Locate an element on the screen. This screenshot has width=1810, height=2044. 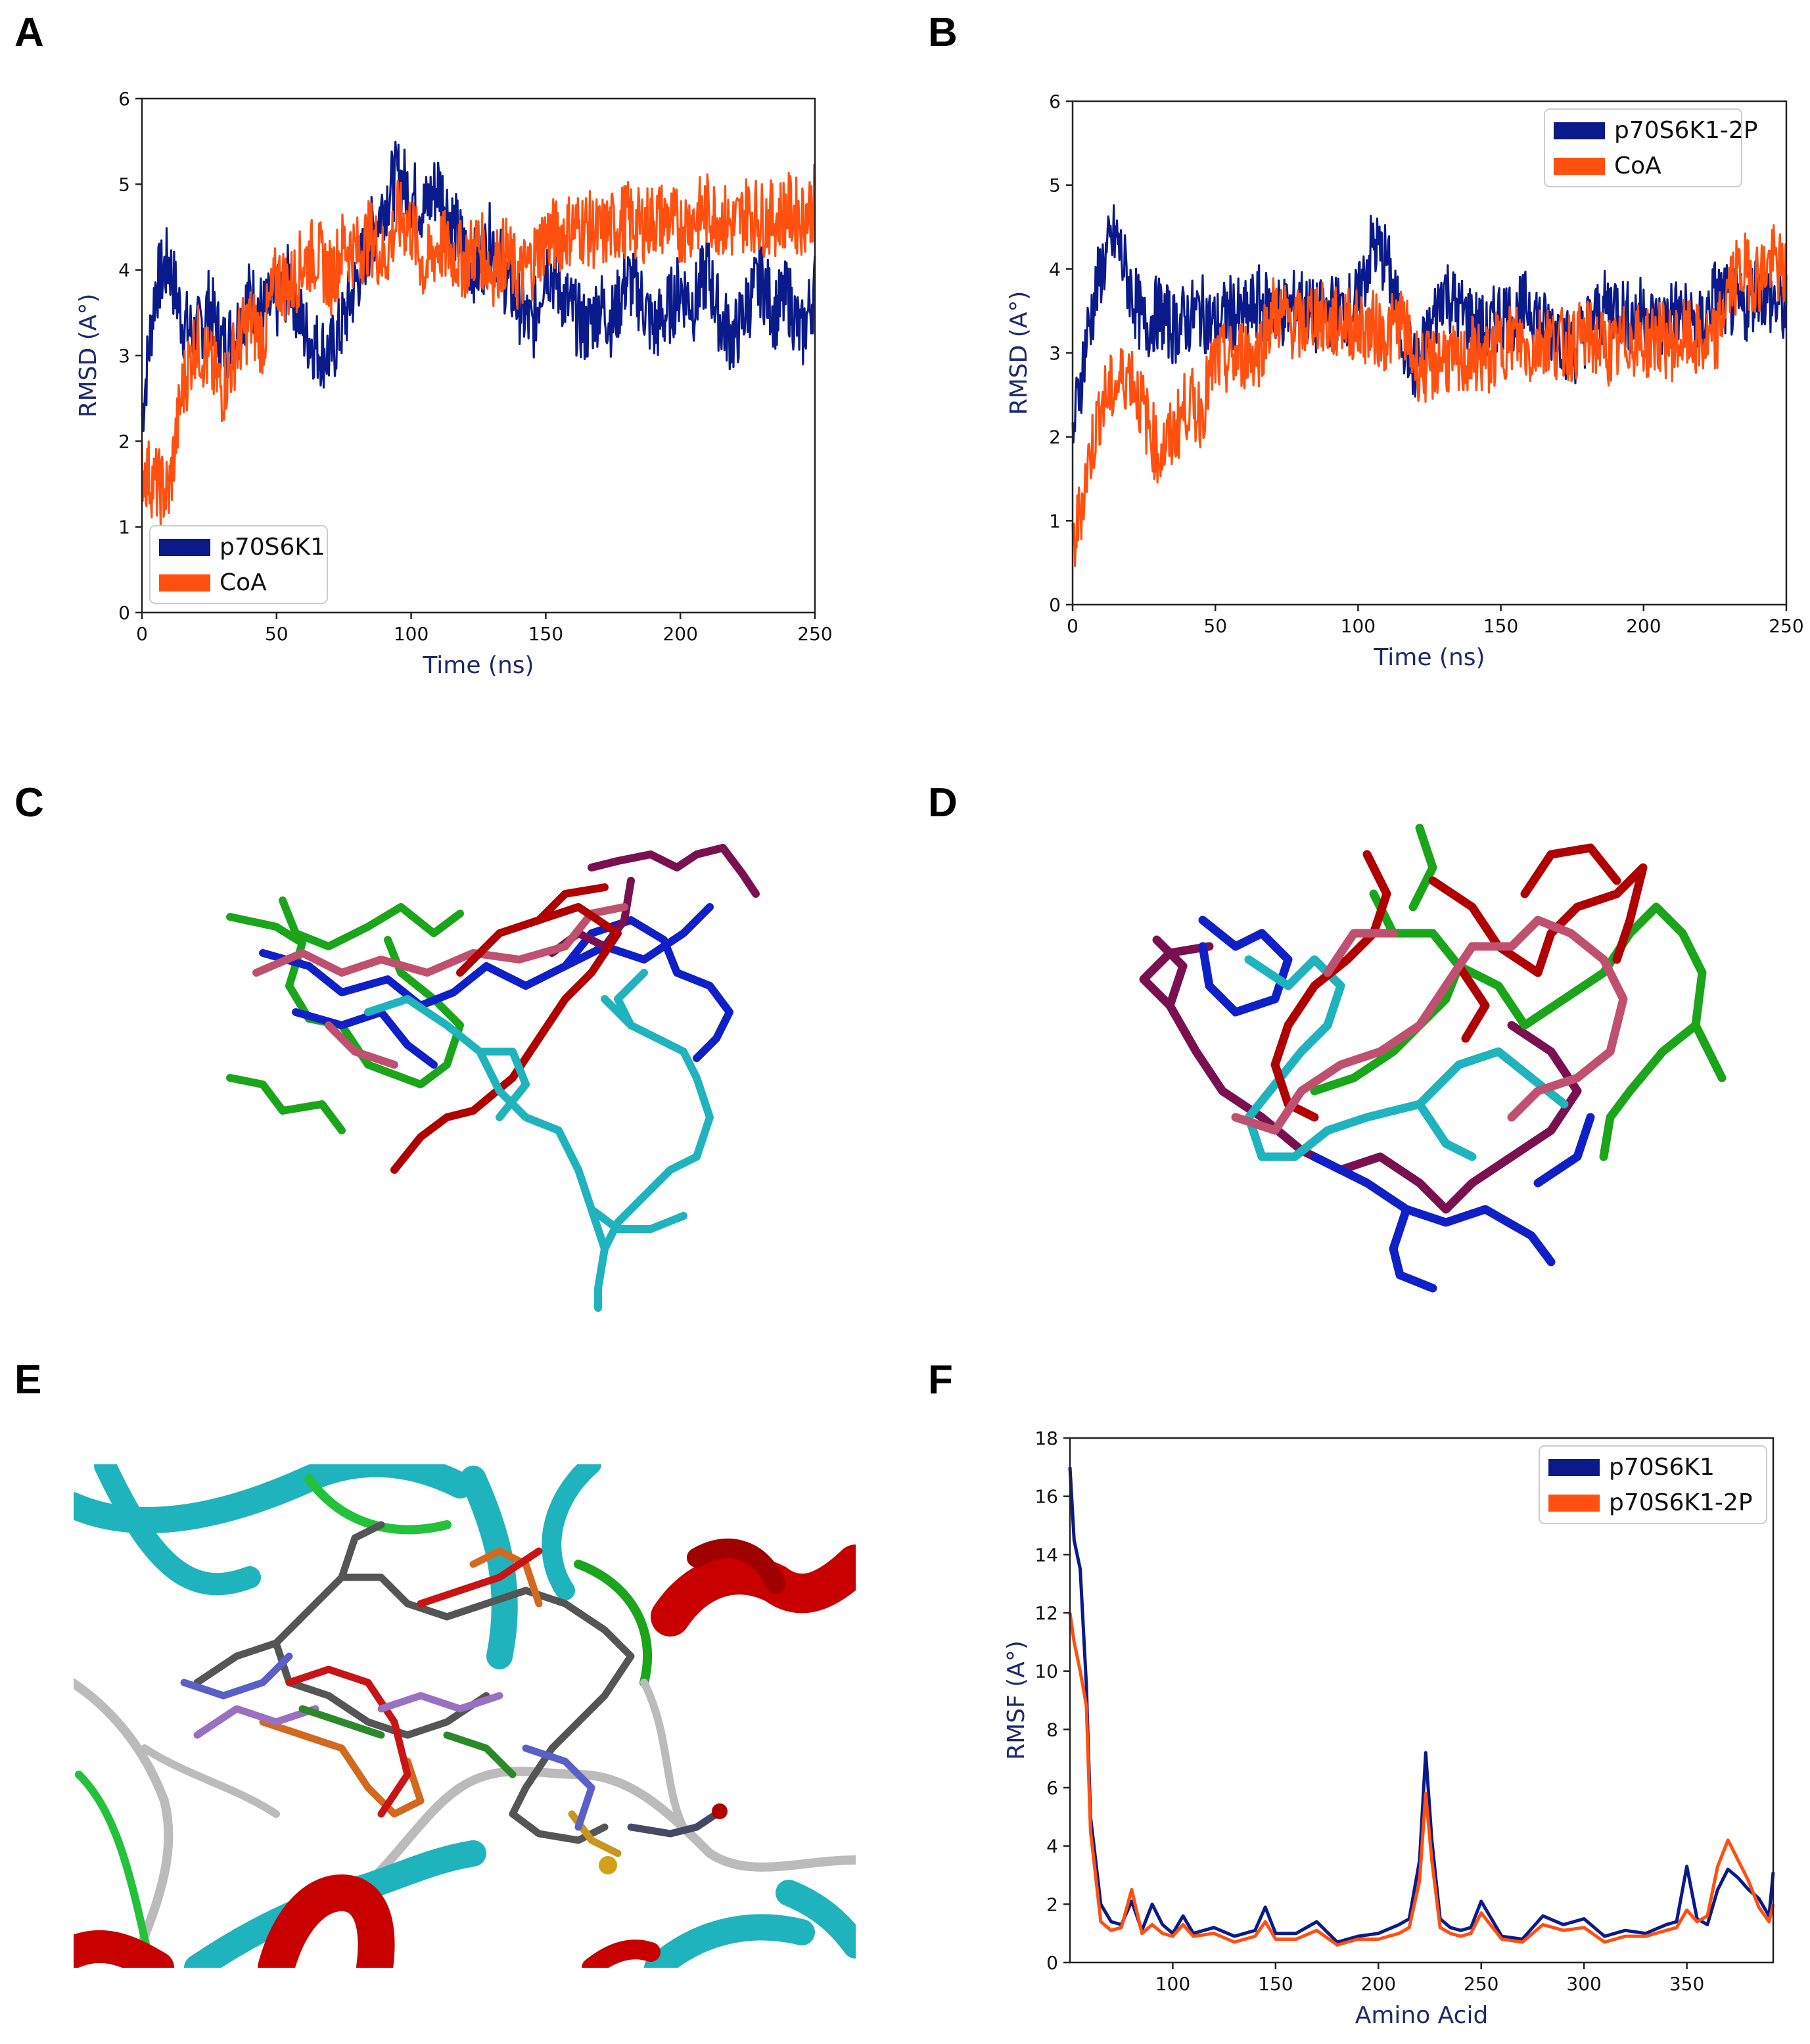
ligand-cyan-c is located at coordinates (539, 1124).